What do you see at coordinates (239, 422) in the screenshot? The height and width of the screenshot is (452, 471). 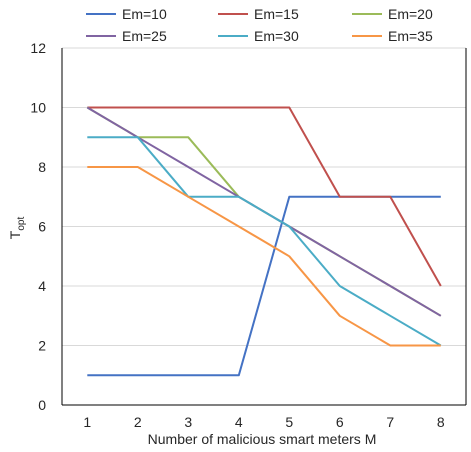 I see `x-tick-label: 4` at bounding box center [239, 422].